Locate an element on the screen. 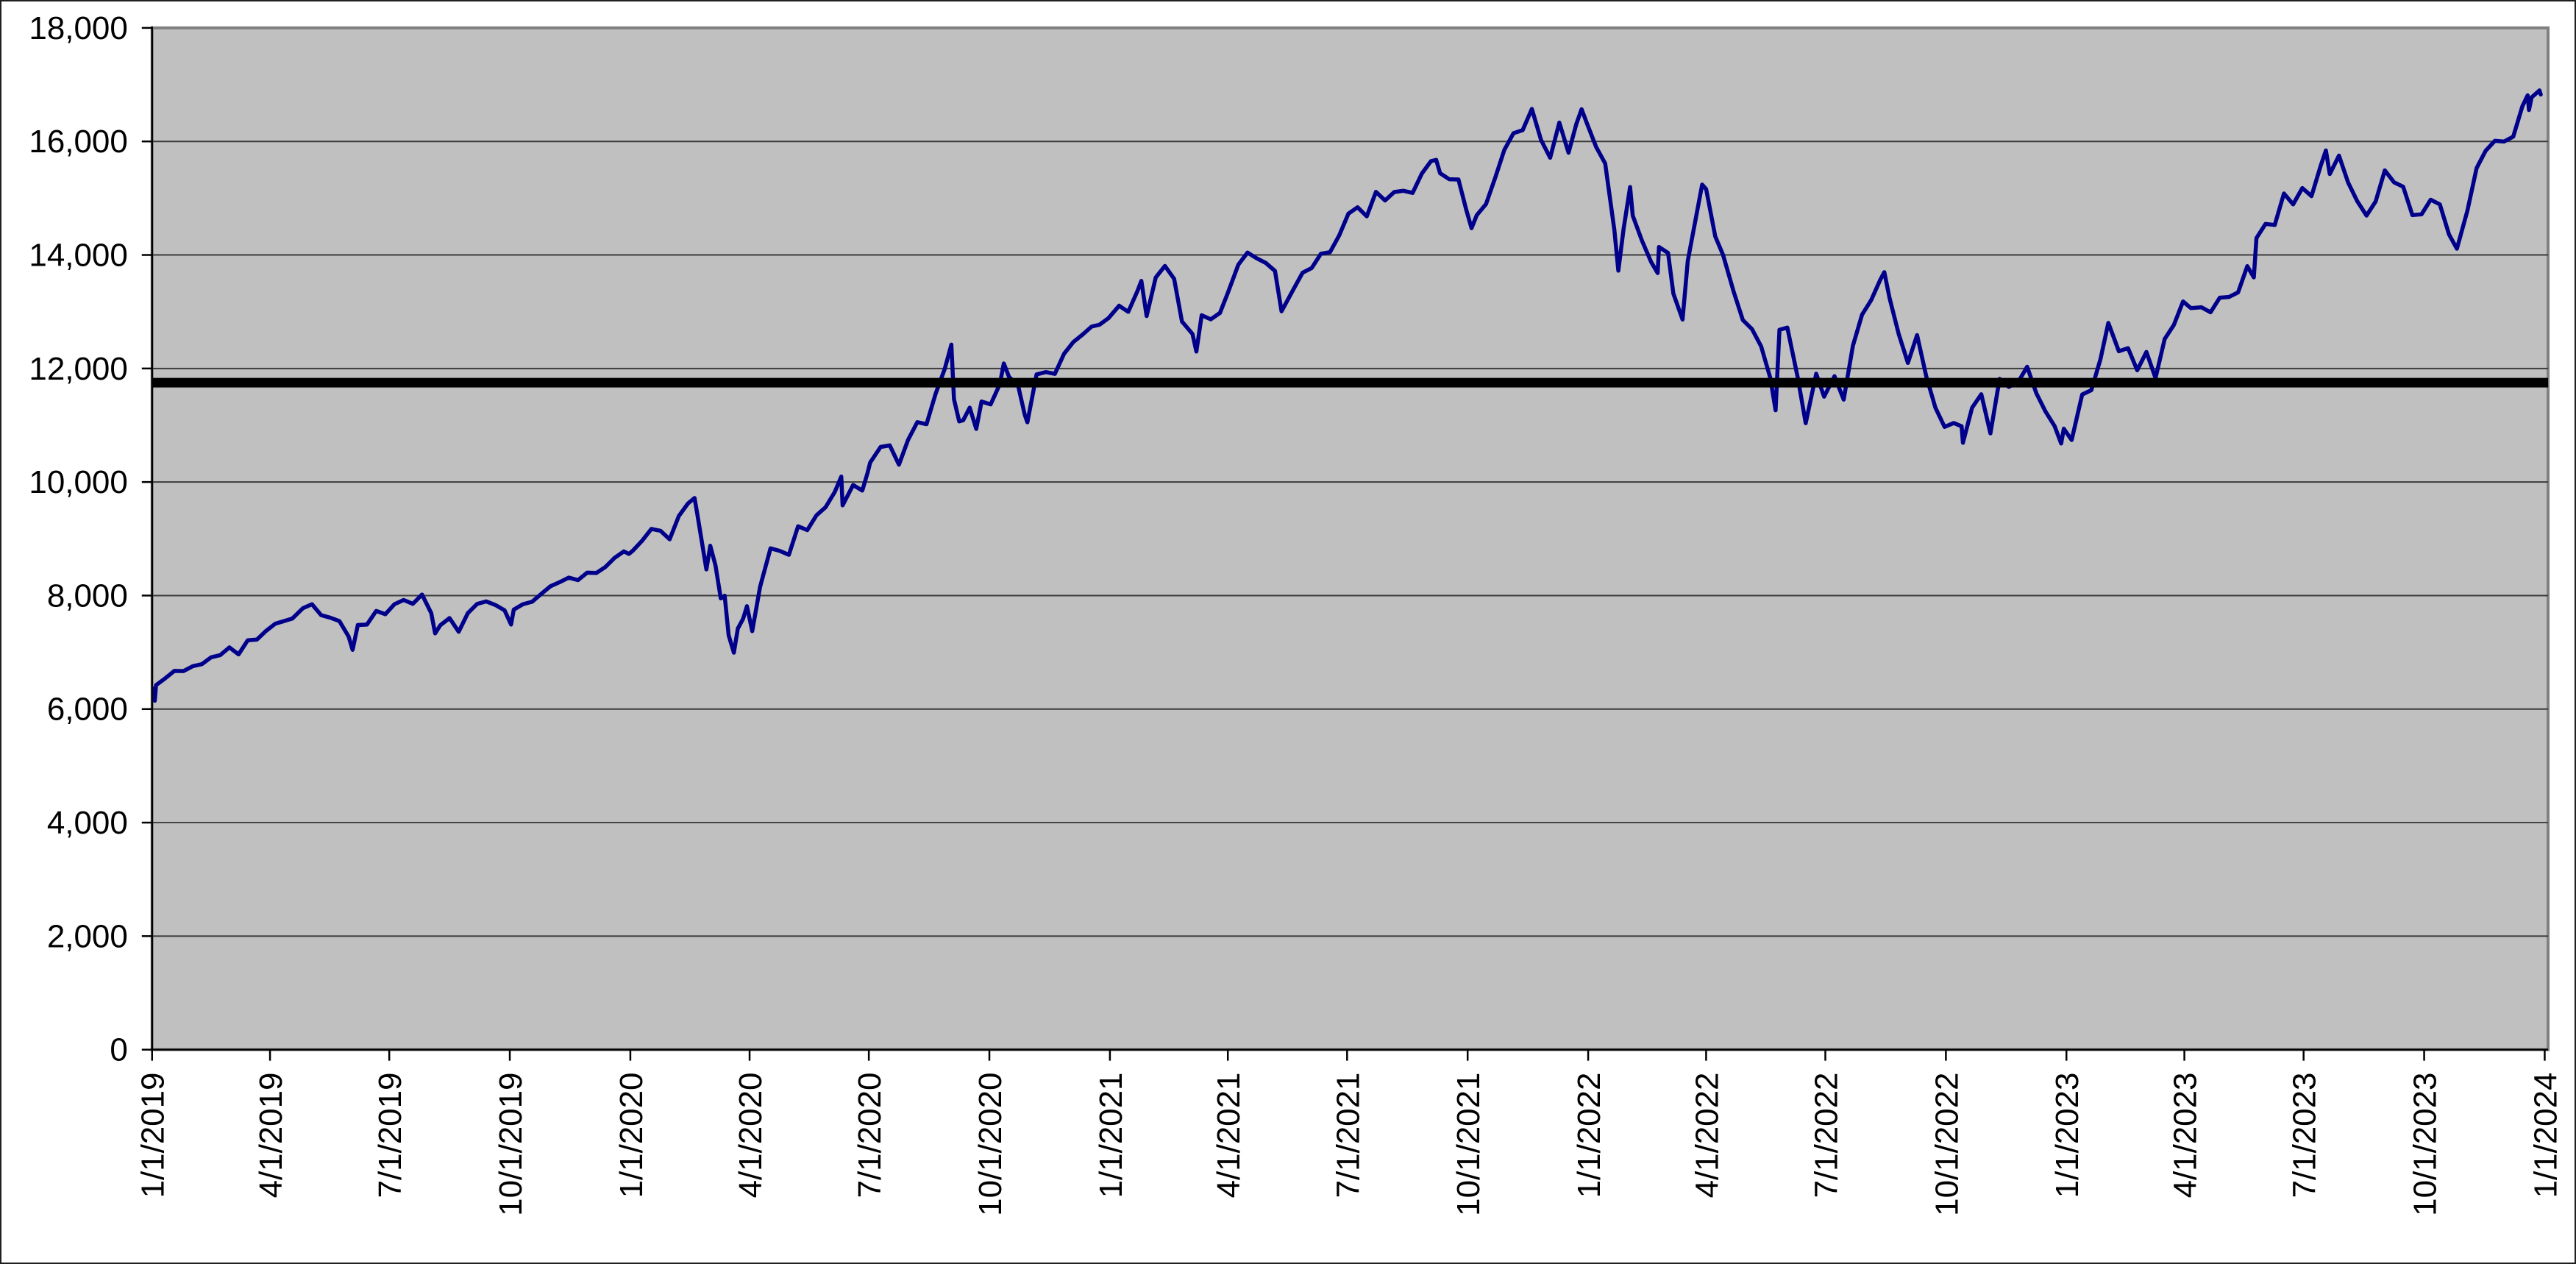 The height and width of the screenshot is (1264, 2576). x-axis-label: 4/1/2023 is located at coordinates (2186, 1136).